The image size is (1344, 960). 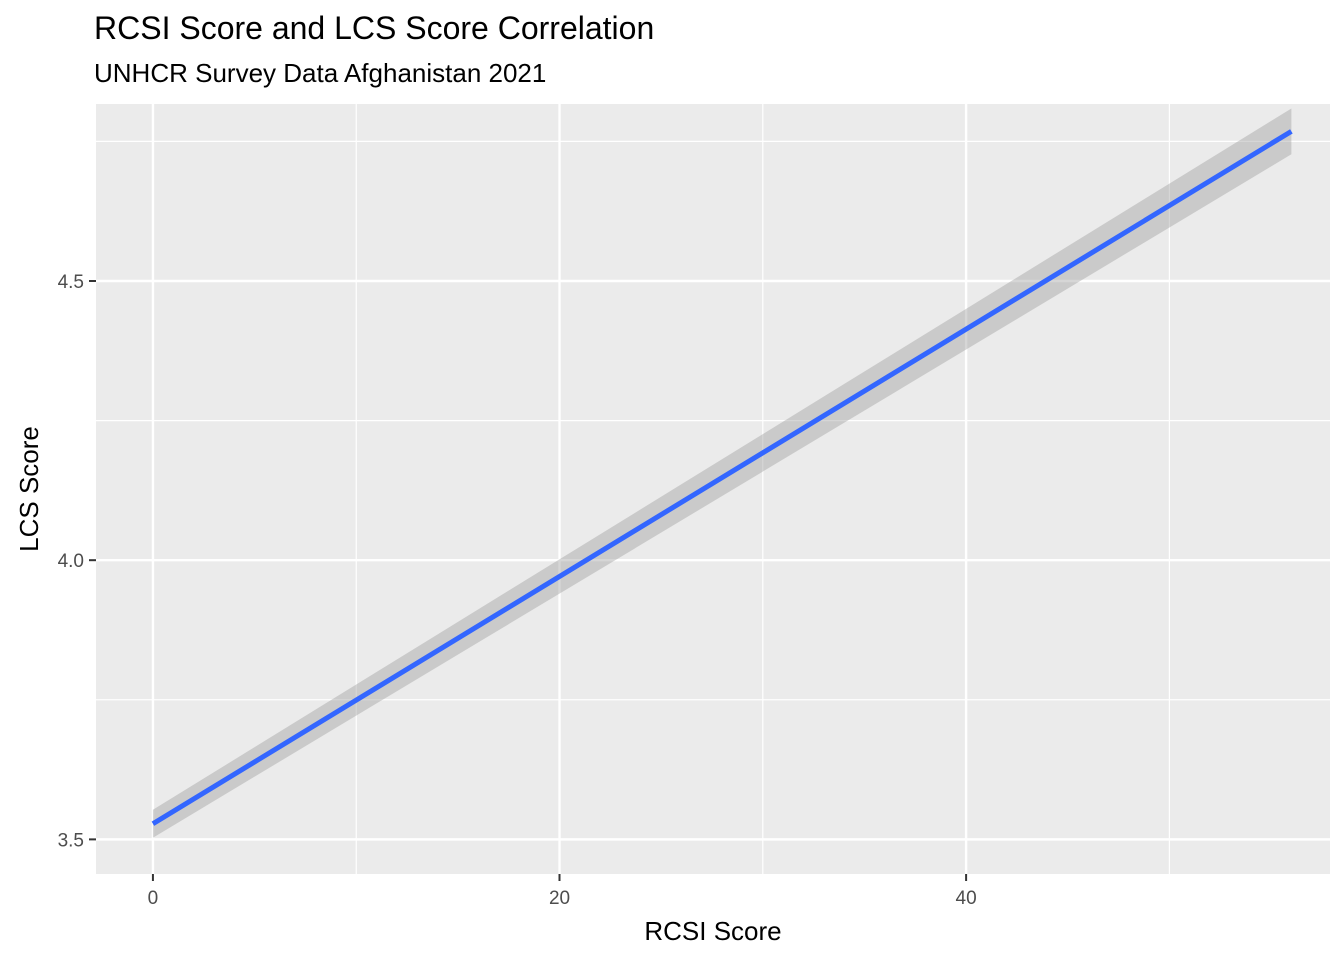 I want to click on y-tick-label: 4.5, so click(x=71, y=282).